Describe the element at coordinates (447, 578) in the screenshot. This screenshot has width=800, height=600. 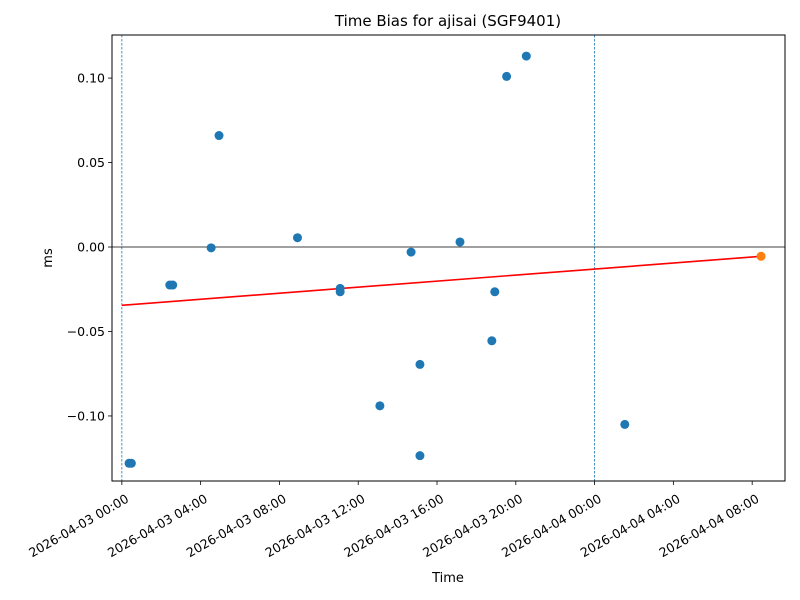
I see `x-axis-label: Time` at that location.